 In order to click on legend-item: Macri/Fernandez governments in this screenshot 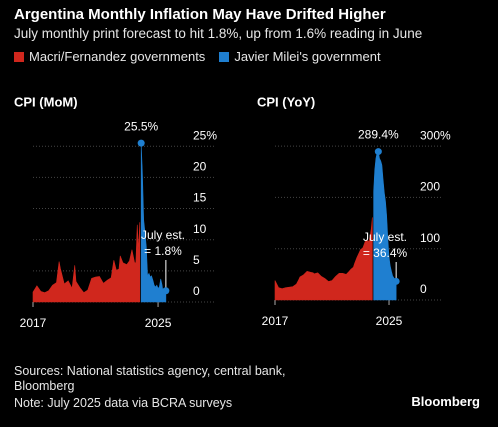, I will do `click(109, 56)`.